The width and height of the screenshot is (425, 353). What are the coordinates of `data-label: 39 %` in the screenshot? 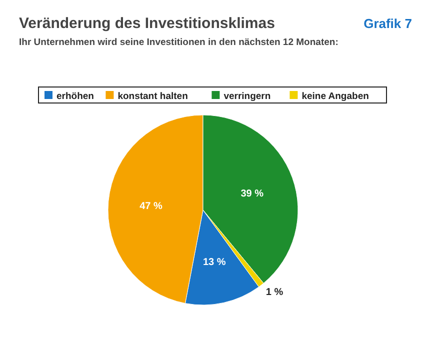 It's located at (252, 194).